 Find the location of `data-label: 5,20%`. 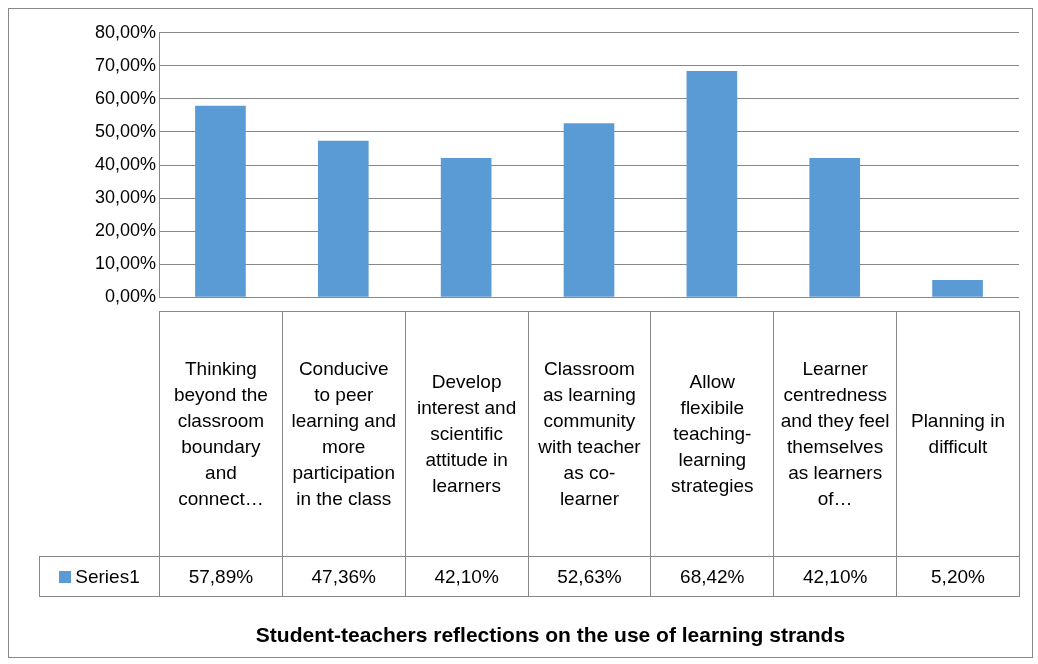

data-label: 5,20% is located at coordinates (958, 576).